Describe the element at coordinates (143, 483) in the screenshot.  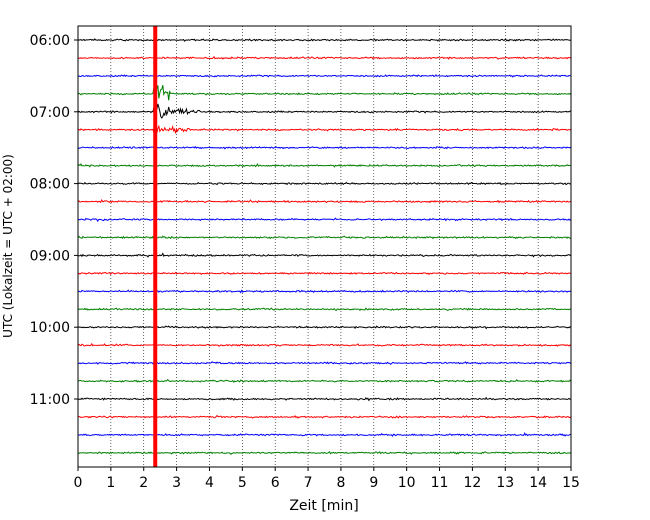
I see `x-tick-label: 2` at that location.